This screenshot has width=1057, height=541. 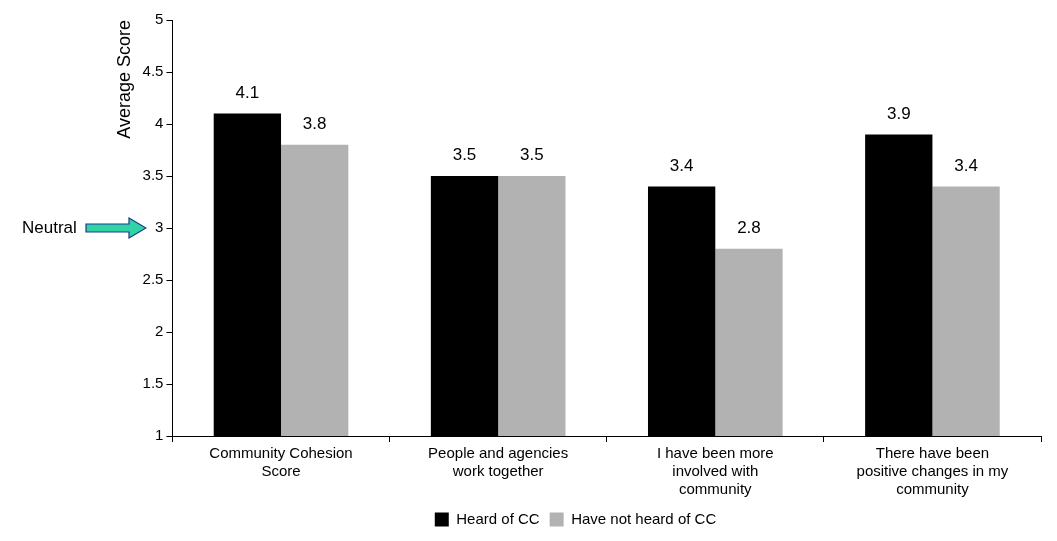 I want to click on y-tick-label: 4.5, so click(x=153, y=71).